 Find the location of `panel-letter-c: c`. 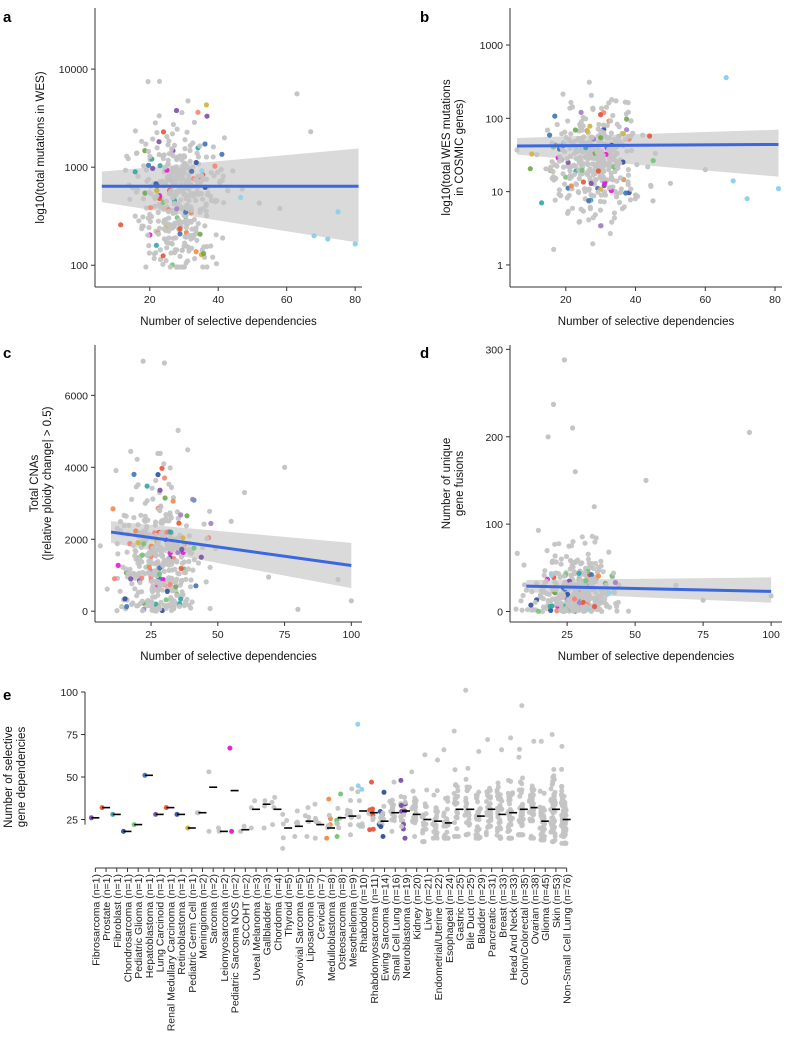

panel-letter-c: c is located at coordinates (7, 353).